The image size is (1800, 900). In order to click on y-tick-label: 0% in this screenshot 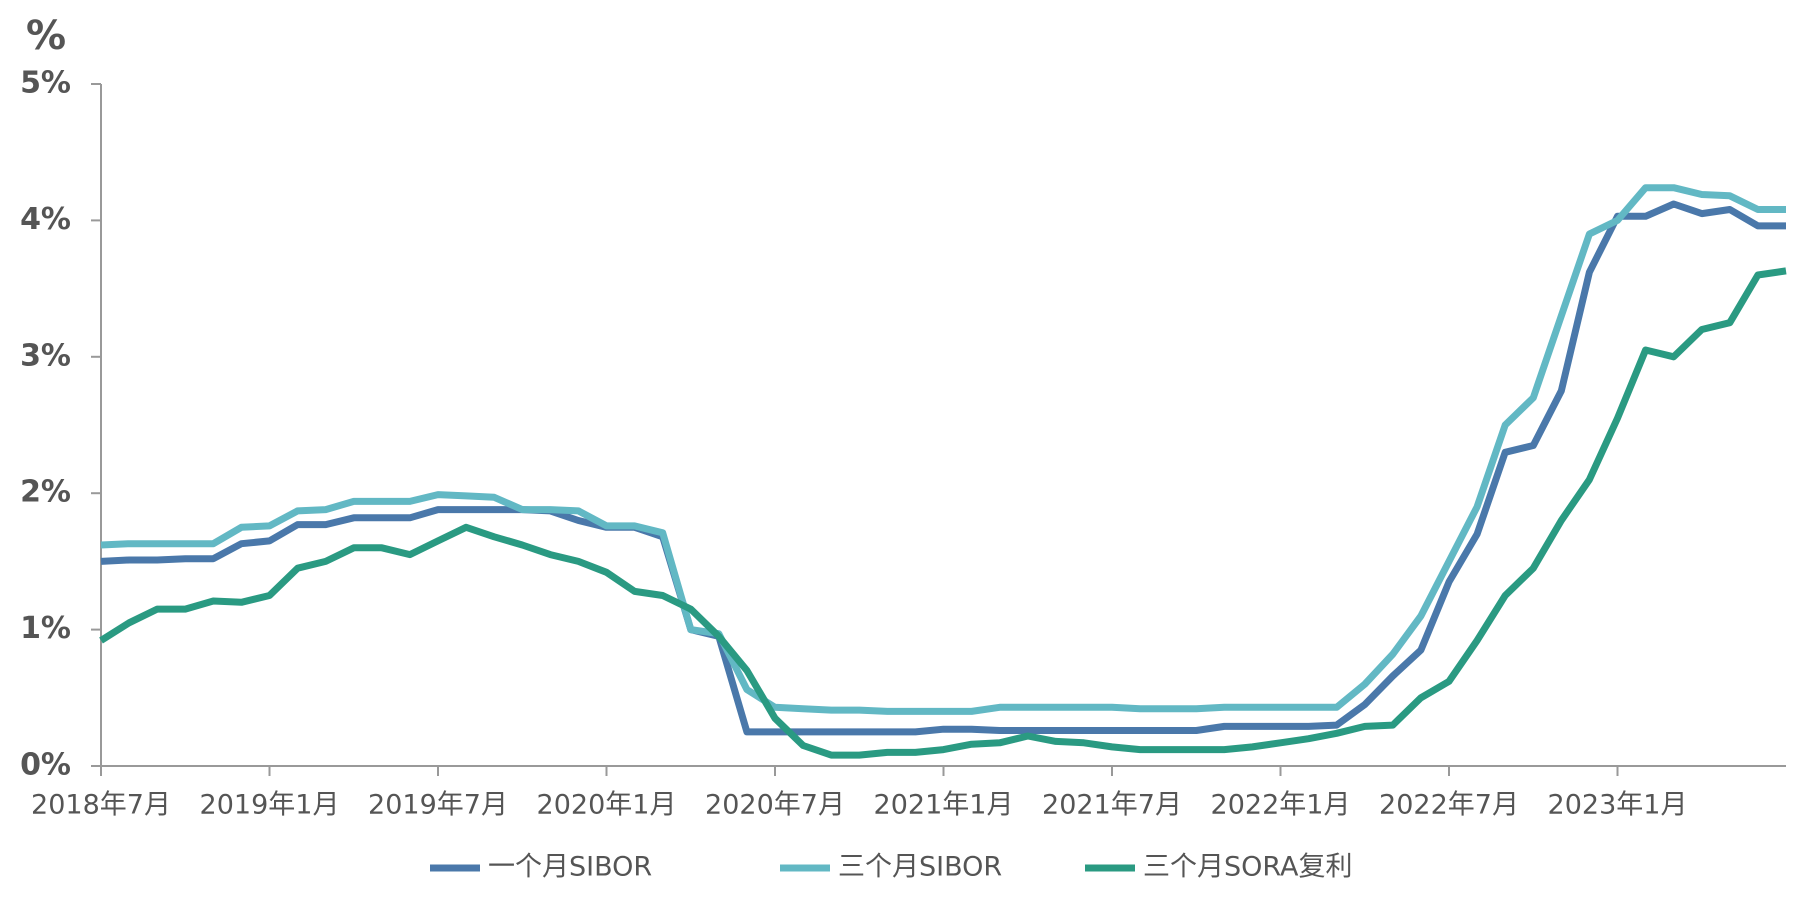, I will do `click(45, 765)`.